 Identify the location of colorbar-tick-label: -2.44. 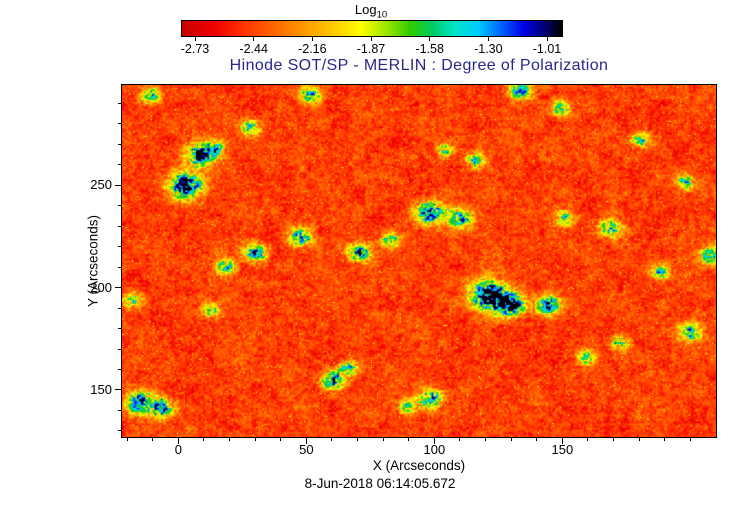
(253, 49).